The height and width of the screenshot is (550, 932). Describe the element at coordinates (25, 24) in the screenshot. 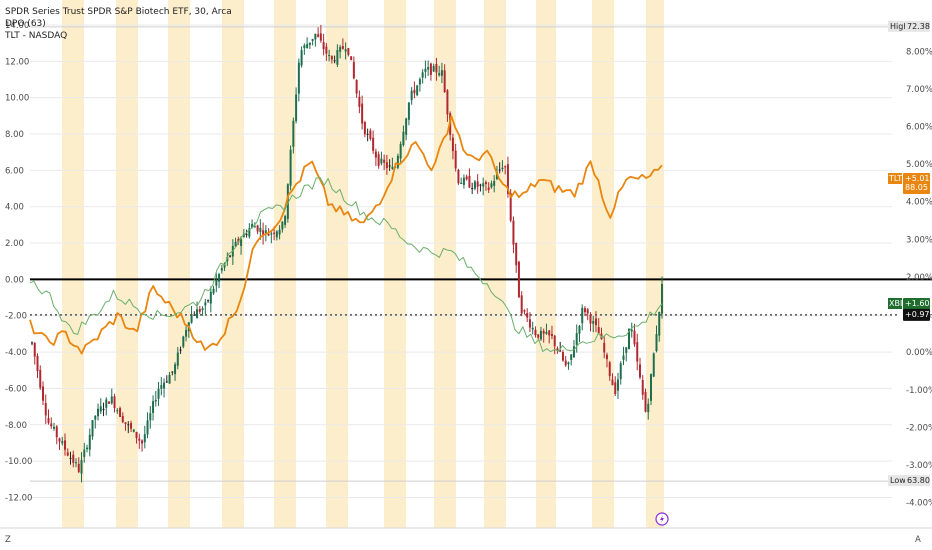

I see `legend-indicator: DPO (63)` at that location.